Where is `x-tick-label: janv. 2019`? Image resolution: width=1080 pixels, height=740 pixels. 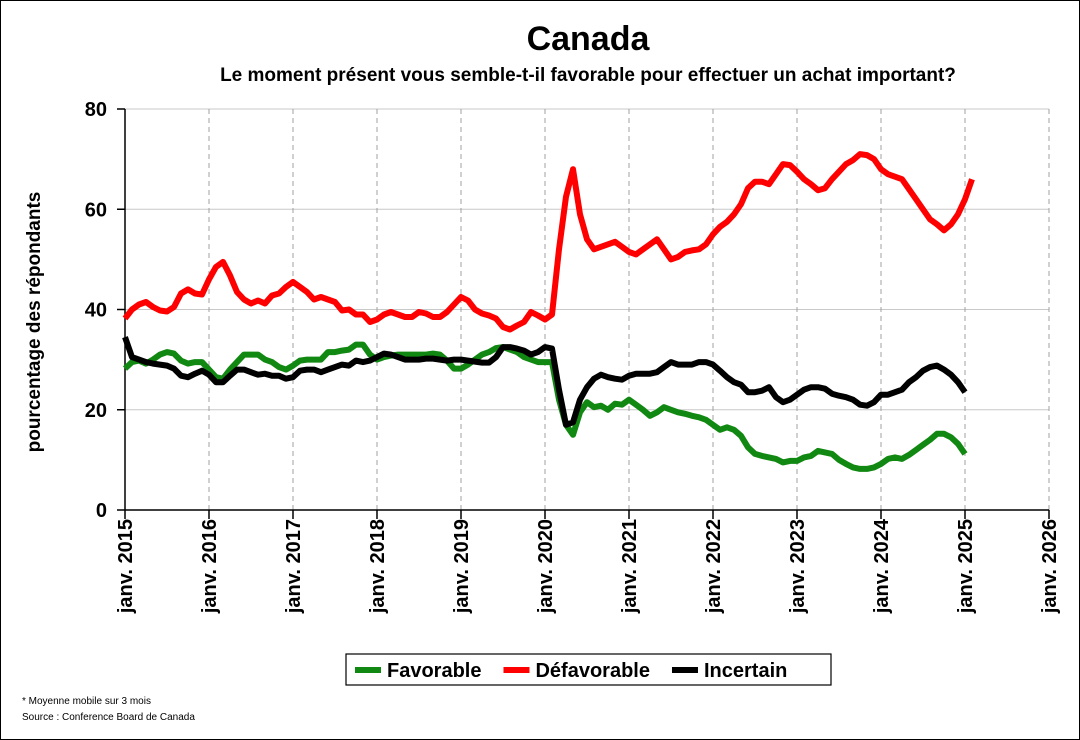 x-tick-label: janv. 2019 is located at coordinates (462, 566).